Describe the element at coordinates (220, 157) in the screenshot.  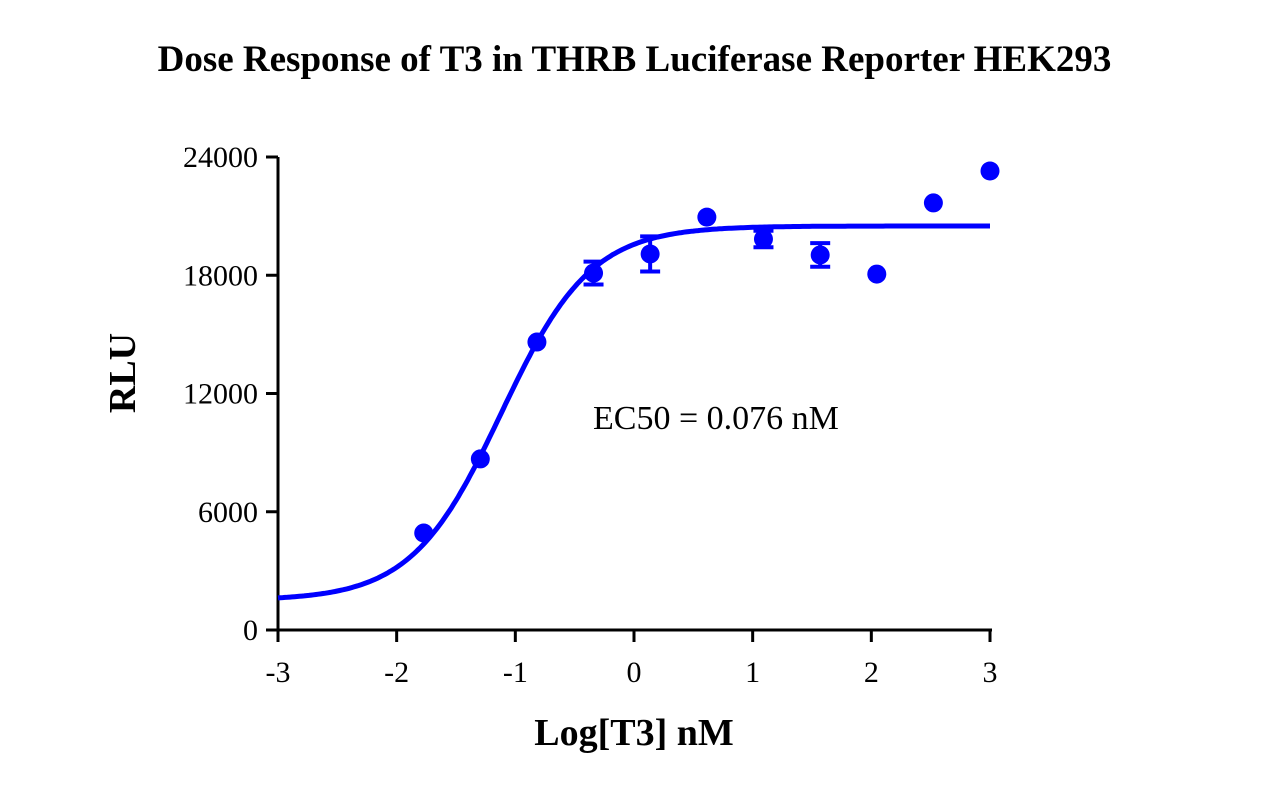
I see `y-tick-label: 24000` at that location.